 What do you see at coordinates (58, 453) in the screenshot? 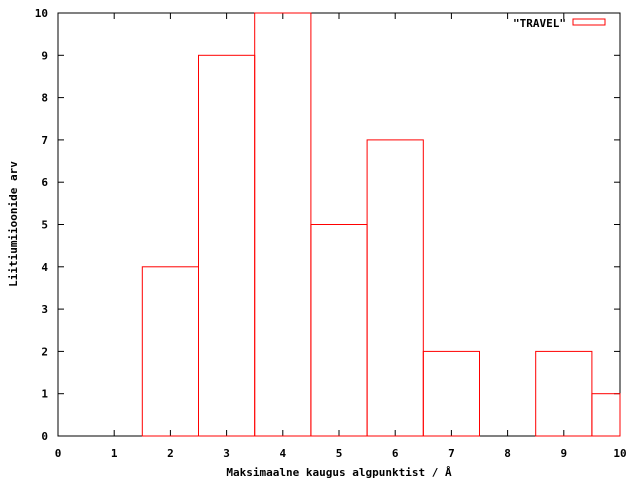
I see `x-tick-label: 0` at bounding box center [58, 453].